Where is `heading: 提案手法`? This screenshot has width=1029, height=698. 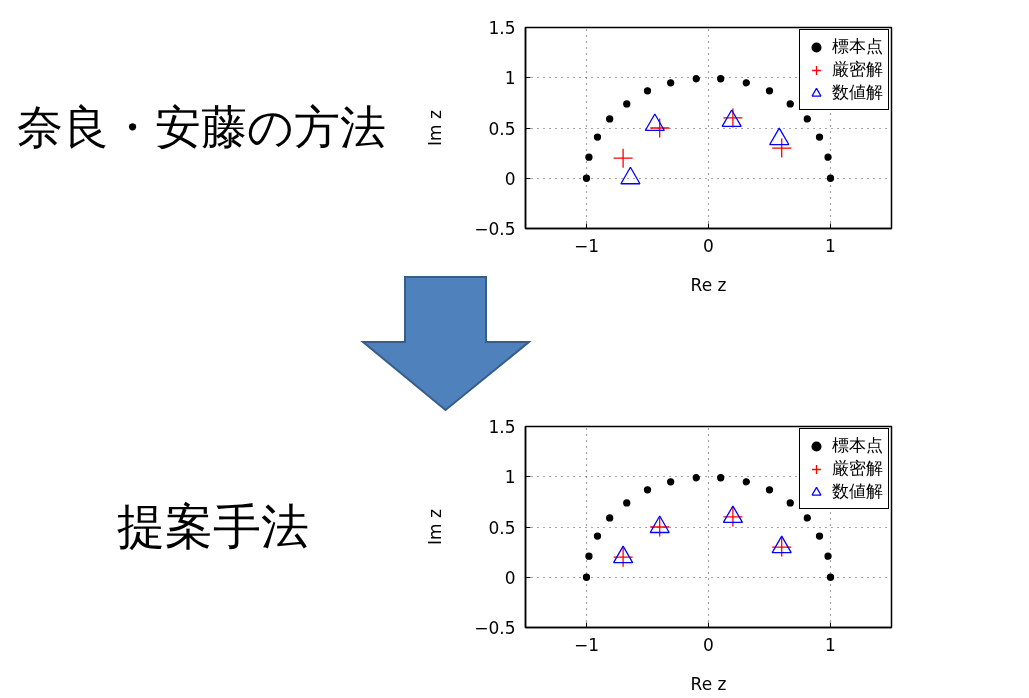
heading: 提案手法 is located at coordinates (213, 526).